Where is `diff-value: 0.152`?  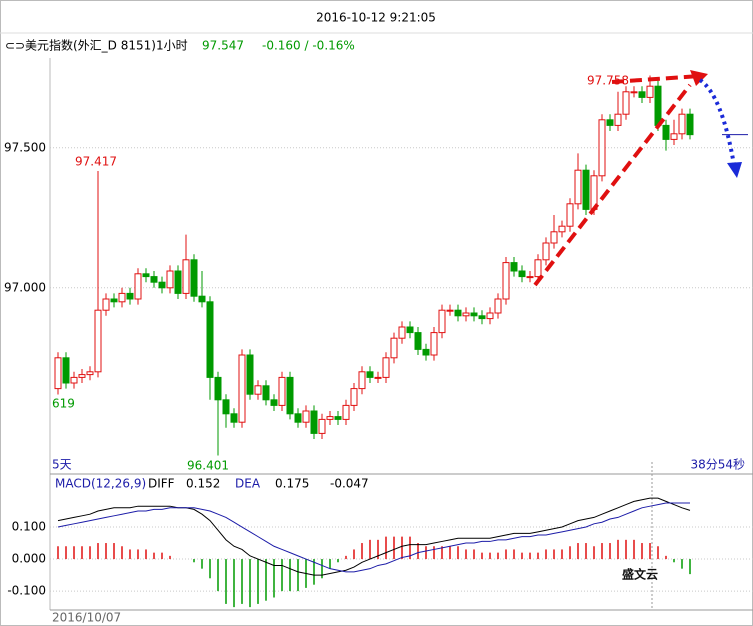 diff-value: 0.152 is located at coordinates (203, 484).